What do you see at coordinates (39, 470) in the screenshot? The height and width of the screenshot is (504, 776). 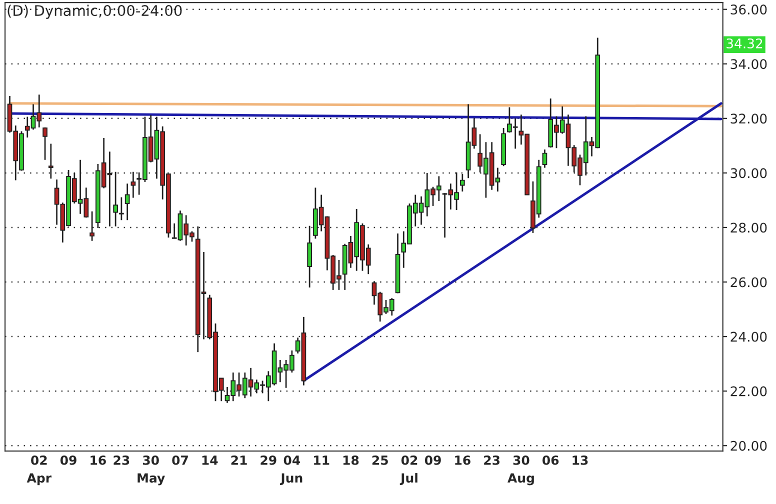 I see `x-tick-label: 02 Apr` at bounding box center [39, 470].